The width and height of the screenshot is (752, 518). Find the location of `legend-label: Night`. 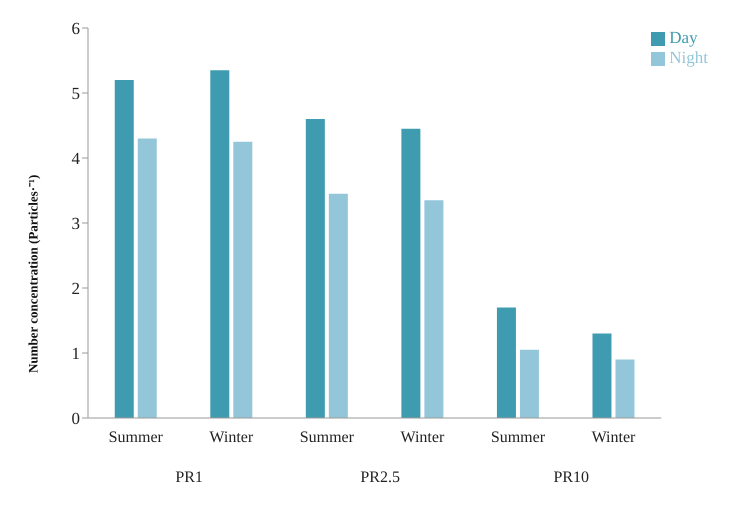

legend-label: Night is located at coordinates (688, 57).